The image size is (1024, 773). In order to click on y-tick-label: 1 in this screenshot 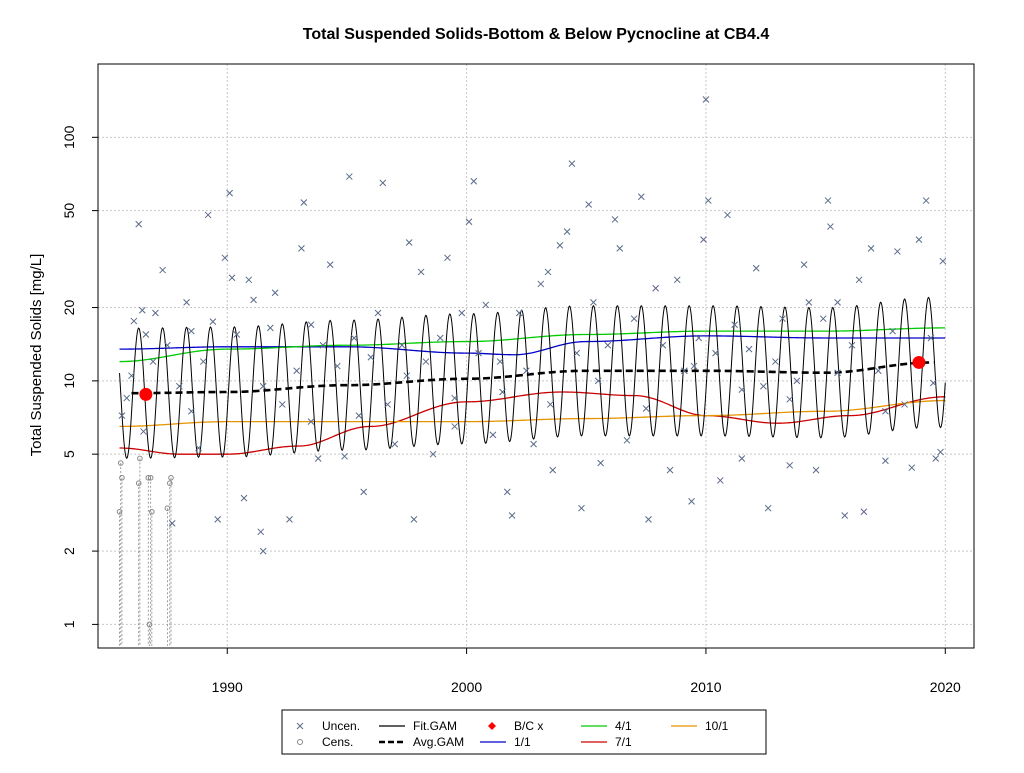, I will do `click(69, 624)`.